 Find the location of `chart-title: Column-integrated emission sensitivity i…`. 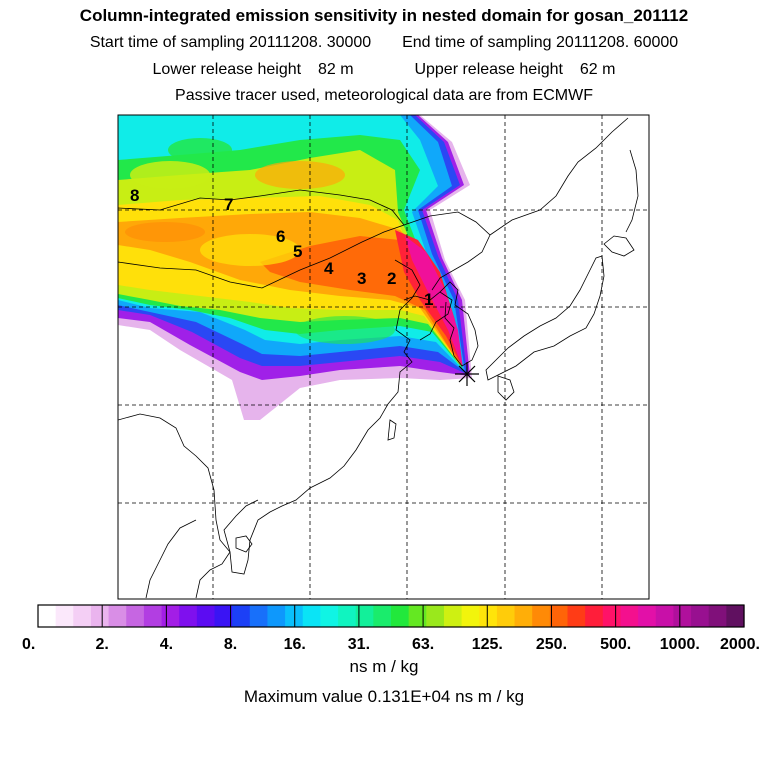

chart-title: Column-integrated emission sensitivity i… is located at coordinates (384, 15).